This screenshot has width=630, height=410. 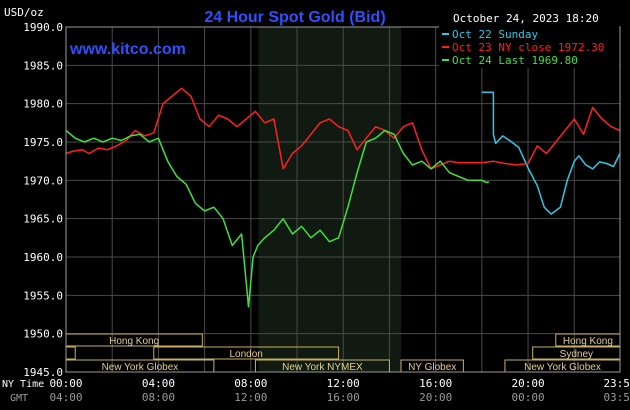 What do you see at coordinates (435, 397) in the screenshot?
I see `gmt-tick-label: 20:00` at bounding box center [435, 397].